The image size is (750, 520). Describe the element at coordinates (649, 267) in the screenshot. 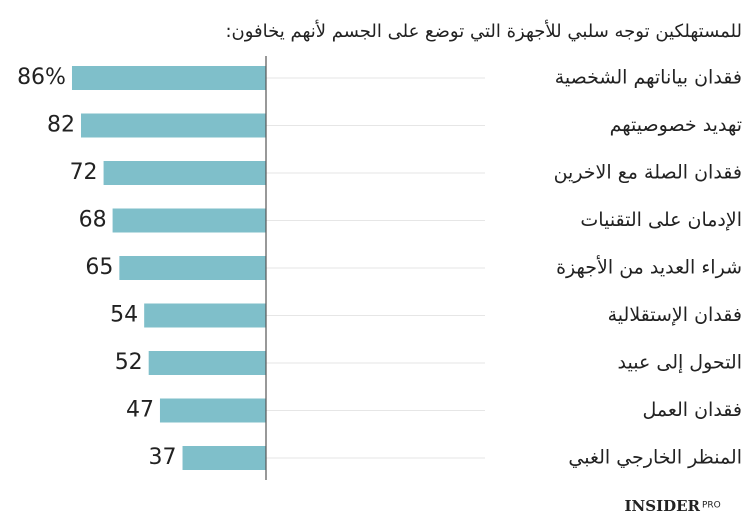

I see `category-label: شراء العديد من الأجهزة` at that location.